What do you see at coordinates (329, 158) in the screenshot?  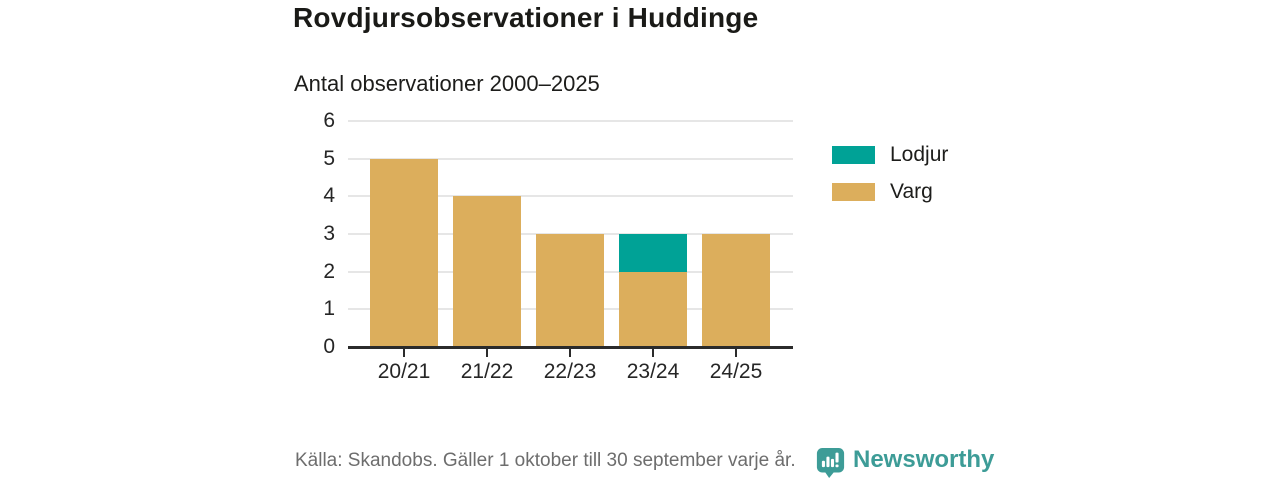 I see `y-axis-tick-label: 5` at bounding box center [329, 158].